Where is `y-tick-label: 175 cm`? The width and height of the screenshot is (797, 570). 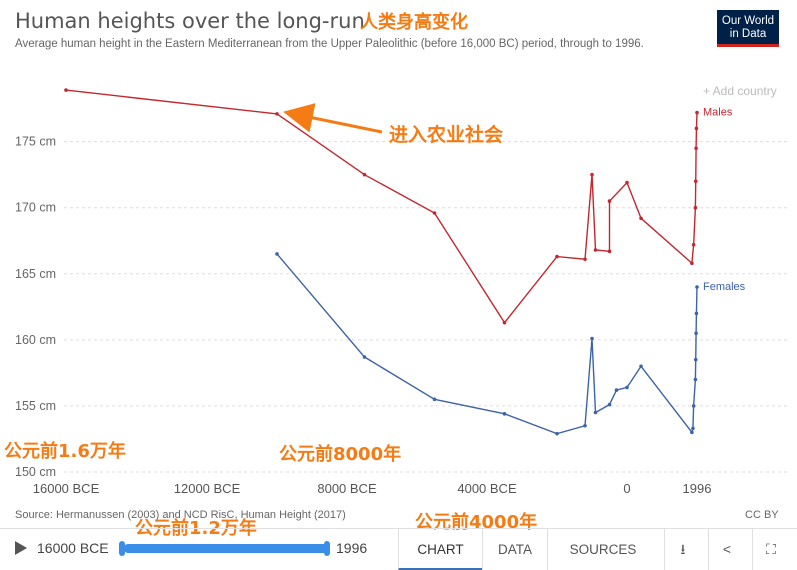 y-tick-label: 175 cm is located at coordinates (35, 142).